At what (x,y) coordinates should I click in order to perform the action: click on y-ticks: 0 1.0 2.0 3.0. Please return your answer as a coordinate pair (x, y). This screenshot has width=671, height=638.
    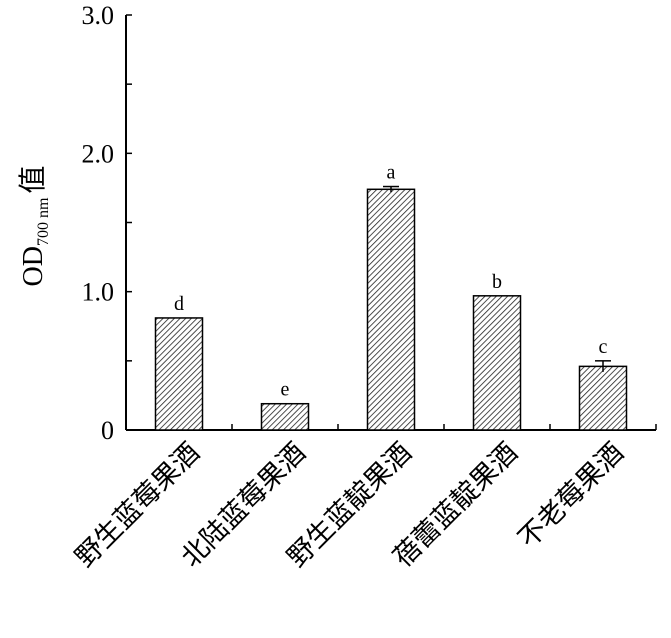
    Looking at the image, I should click on (107, 223).